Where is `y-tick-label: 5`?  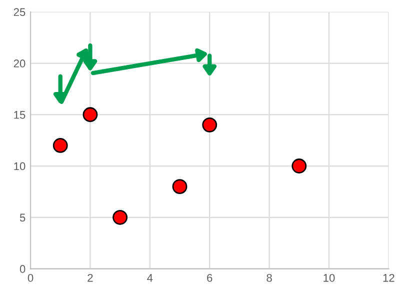 y-tick-label: 5 is located at coordinates (23, 218).